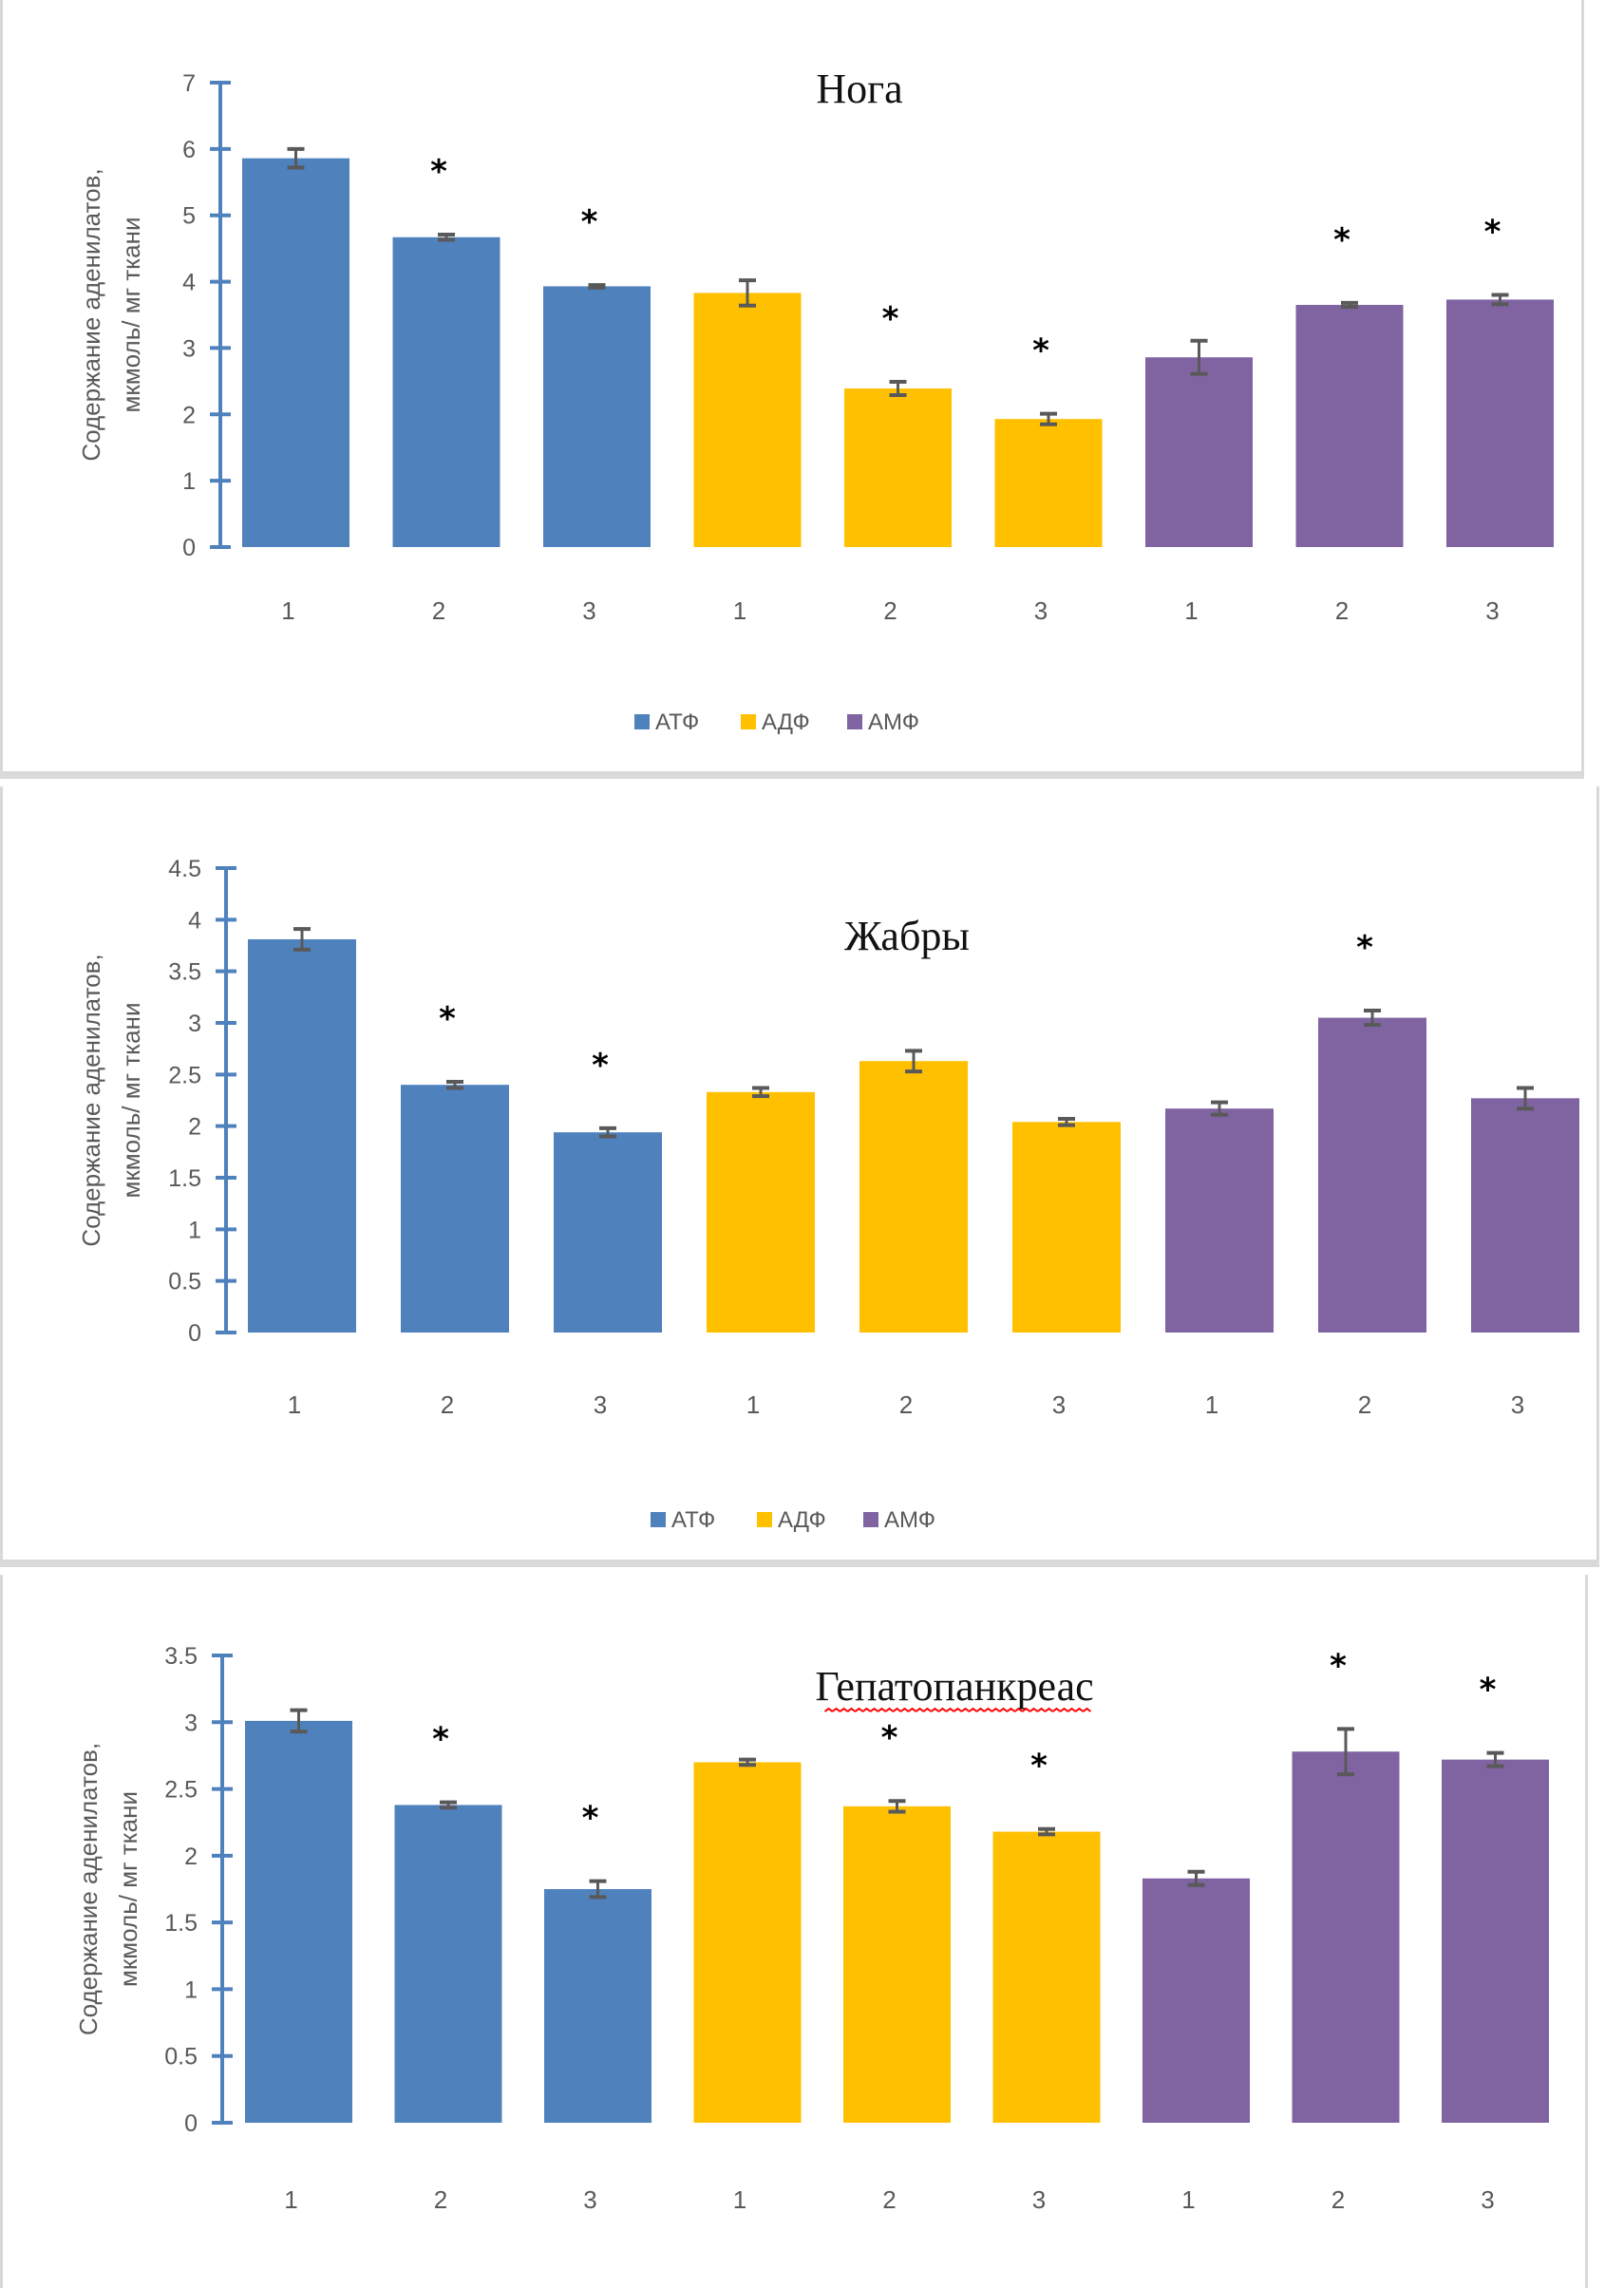  What do you see at coordinates (957, 1709) in the screenshot?
I see `spellcheck-underline` at bounding box center [957, 1709].